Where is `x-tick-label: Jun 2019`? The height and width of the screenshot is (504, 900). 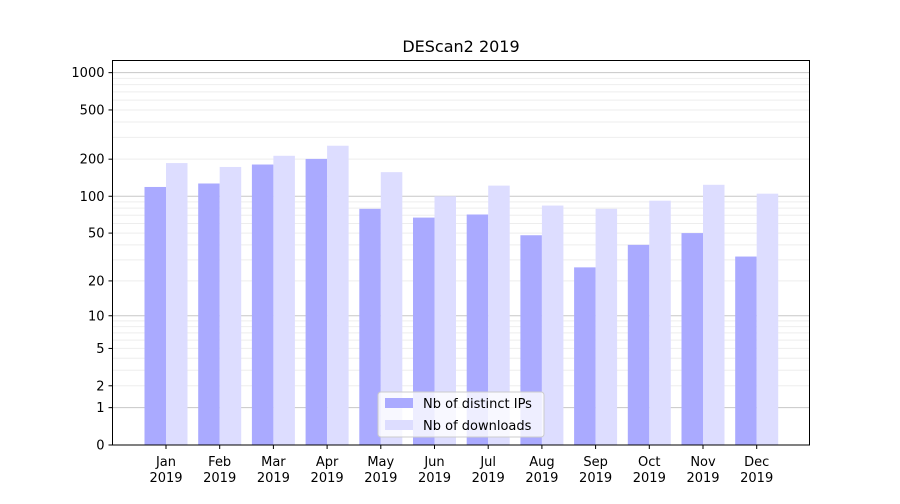 x-tick-label: Jun 2019 is located at coordinates (434, 470).